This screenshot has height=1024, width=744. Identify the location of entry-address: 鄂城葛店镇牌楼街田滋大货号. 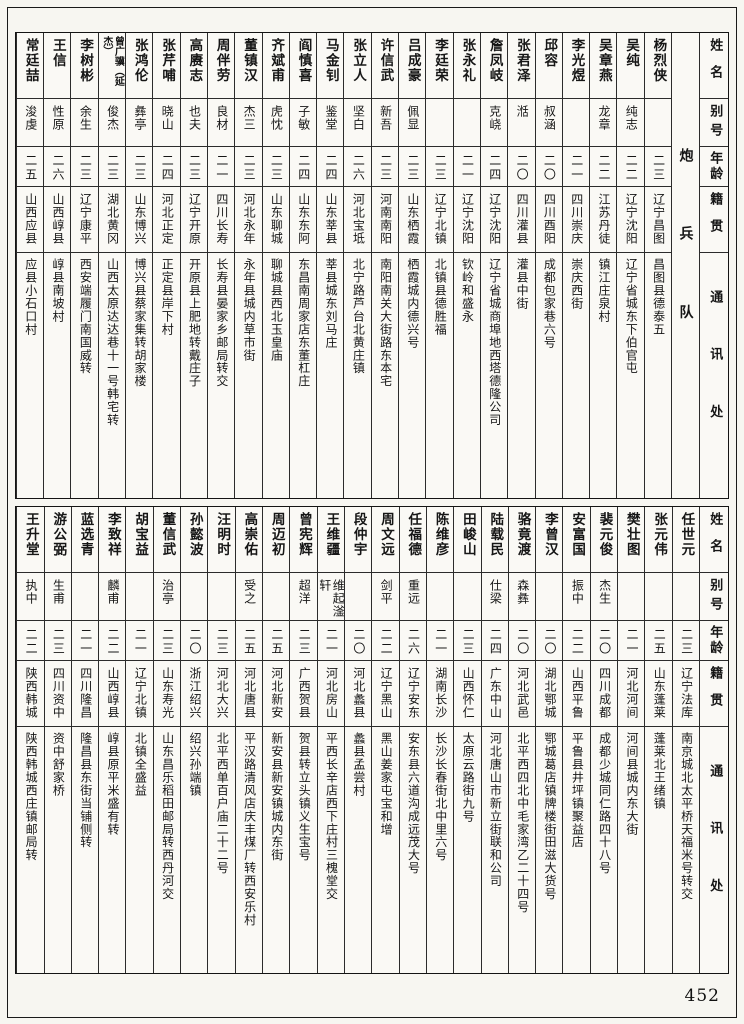
(550, 816).